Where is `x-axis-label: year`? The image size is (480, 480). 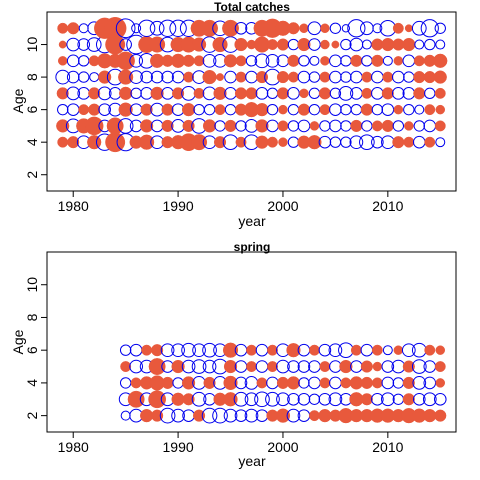
x-axis-label: year is located at coordinates (252, 461).